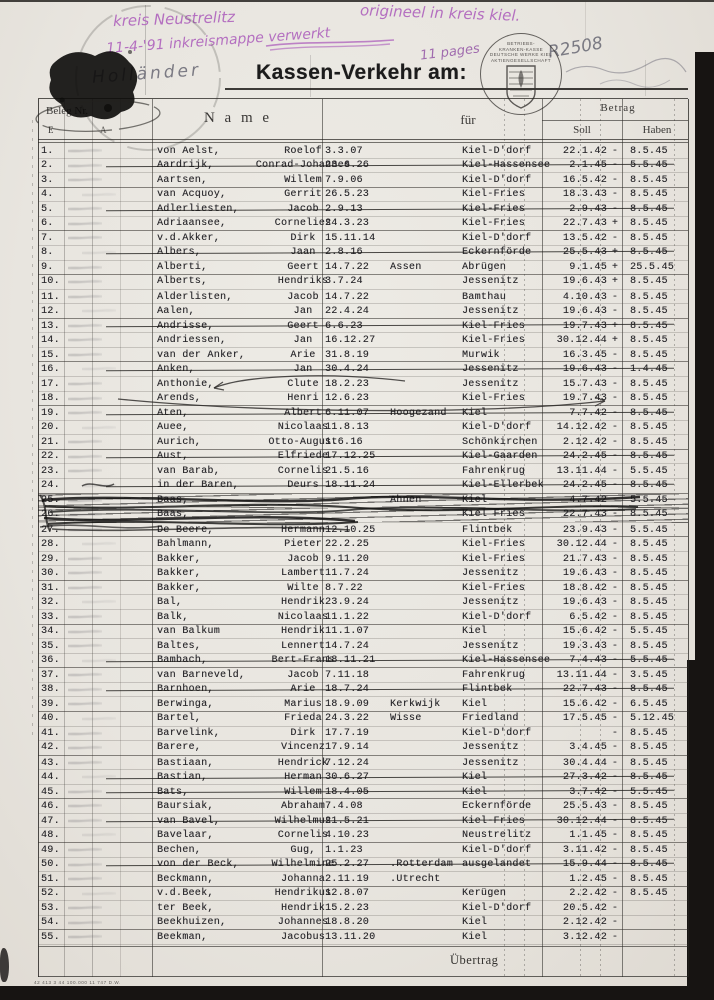 This screenshot has height=1000, width=714. Describe the element at coordinates (584, 719) in the screenshot. I see `cell-soll-date: 17.5.45` at that location.